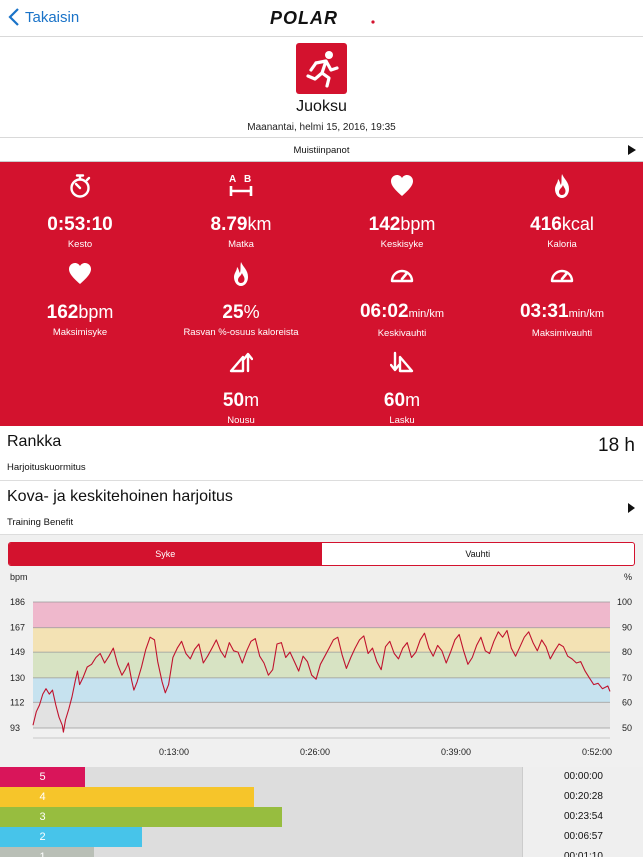 The width and height of the screenshot is (643, 857). Describe the element at coordinates (259, 224) in the screenshot. I see `stat-unit: km` at that location.